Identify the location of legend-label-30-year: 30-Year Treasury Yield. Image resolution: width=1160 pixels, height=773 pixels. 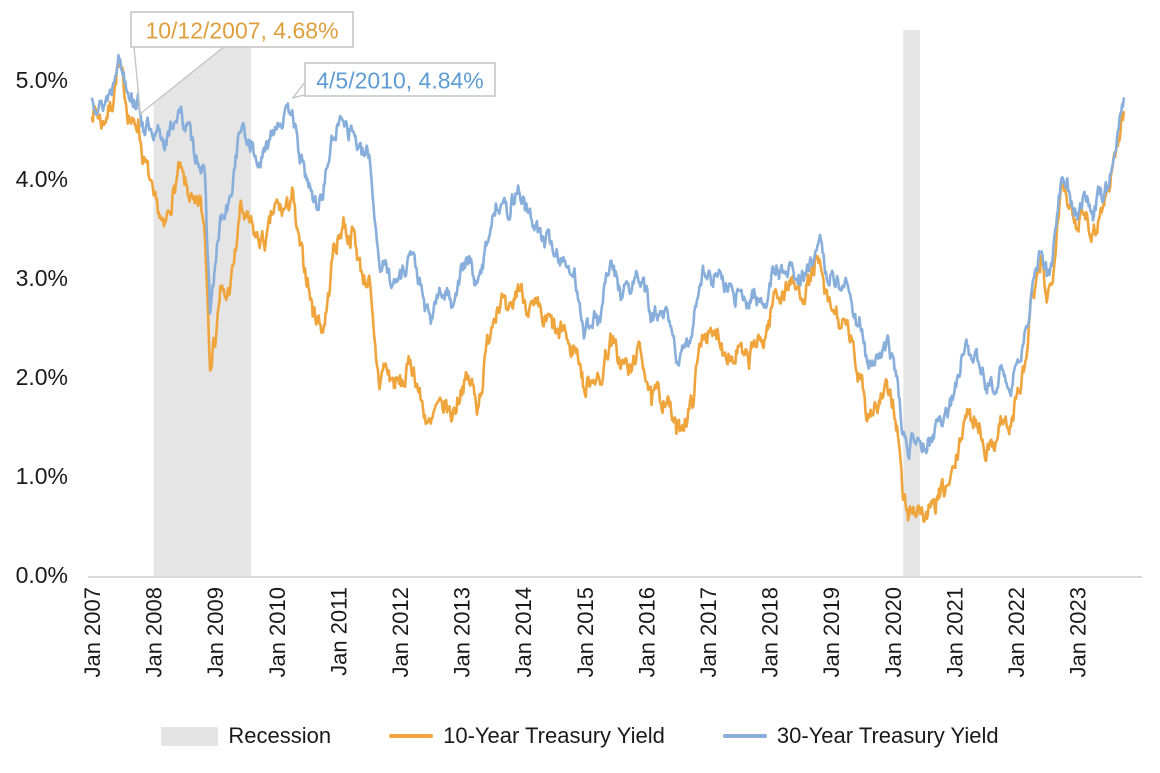
(887, 735).